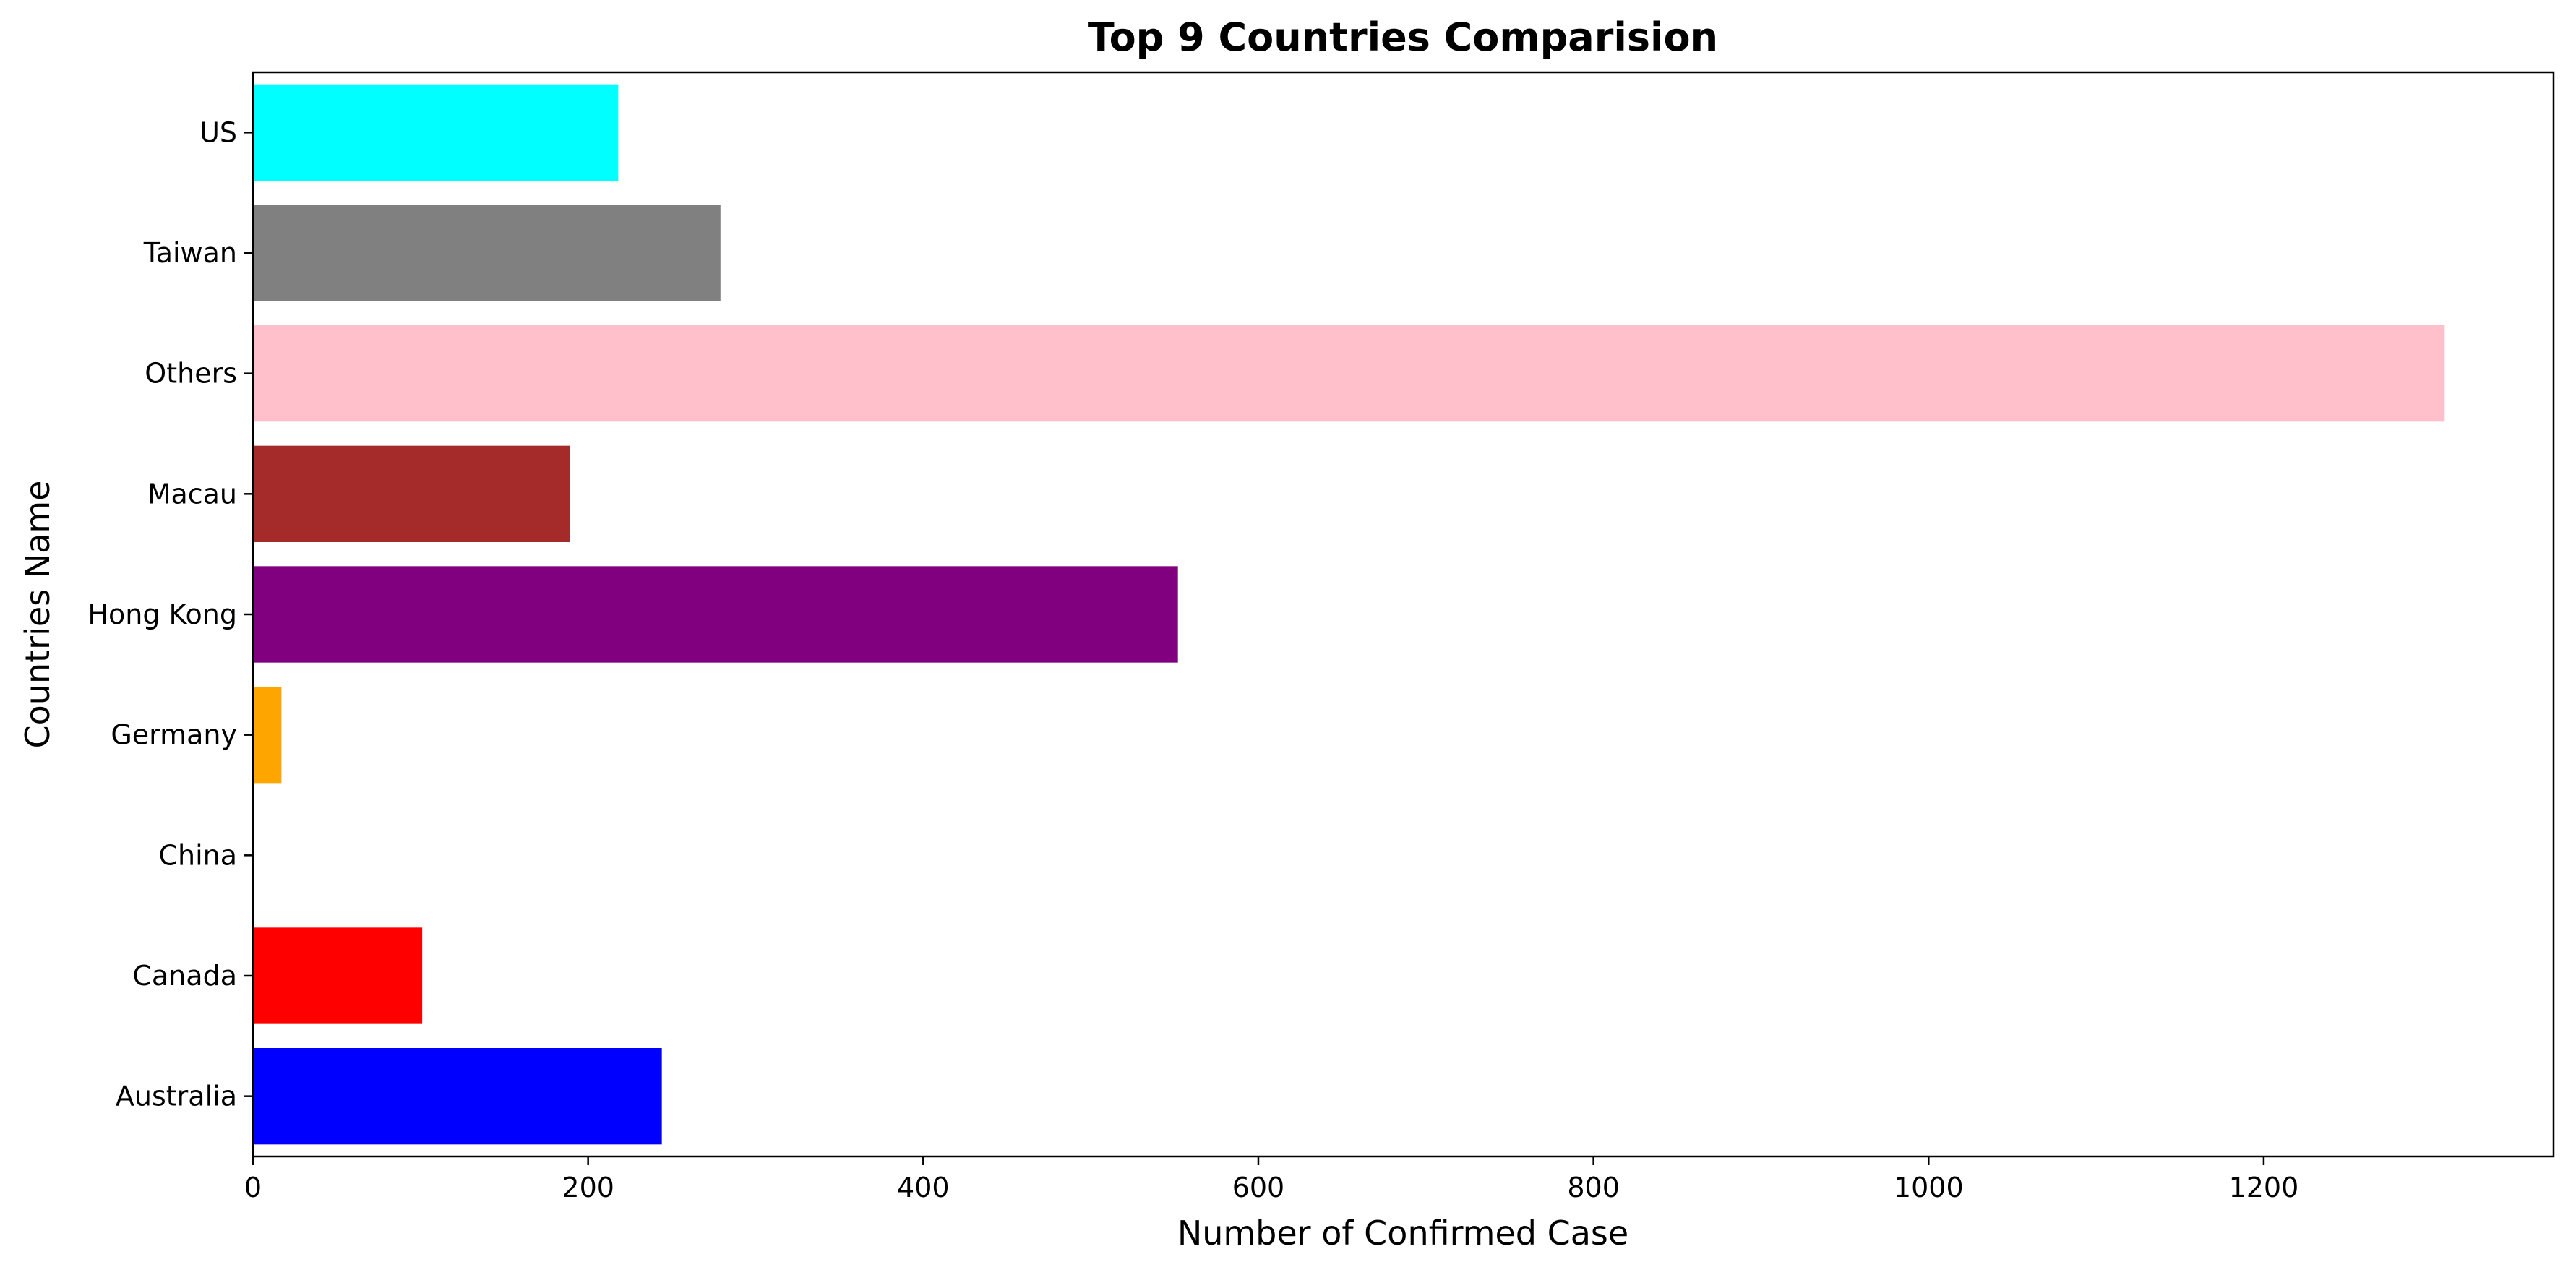 This screenshot has width=2576, height=1275. I want to click on x-tick-label: 600, so click(1258, 1187).